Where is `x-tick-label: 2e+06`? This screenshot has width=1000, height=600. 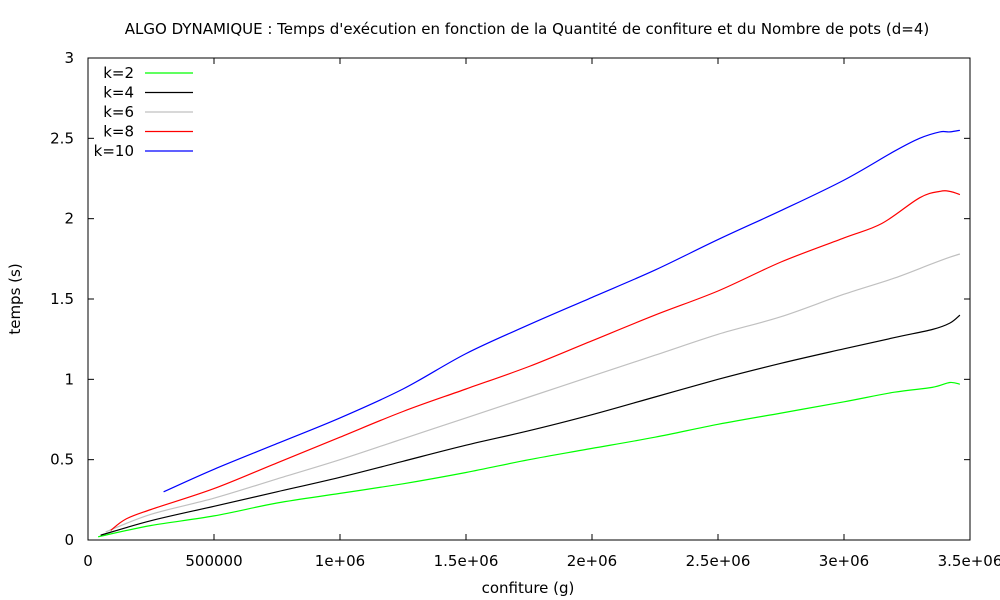
x-tick-label: 2e+06 is located at coordinates (592, 561).